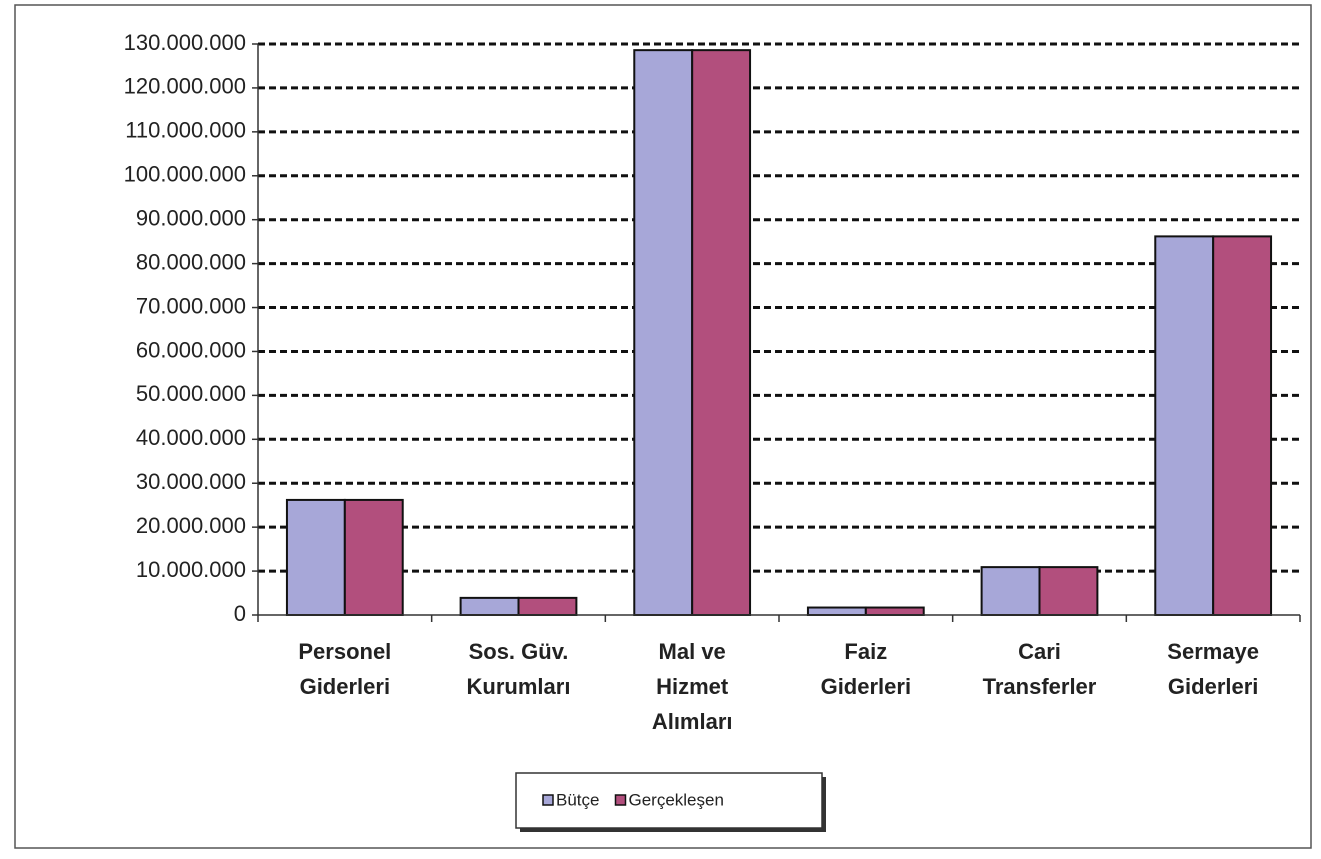  What do you see at coordinates (692, 686) in the screenshot?
I see `x-tick-label: Hizmet` at bounding box center [692, 686].